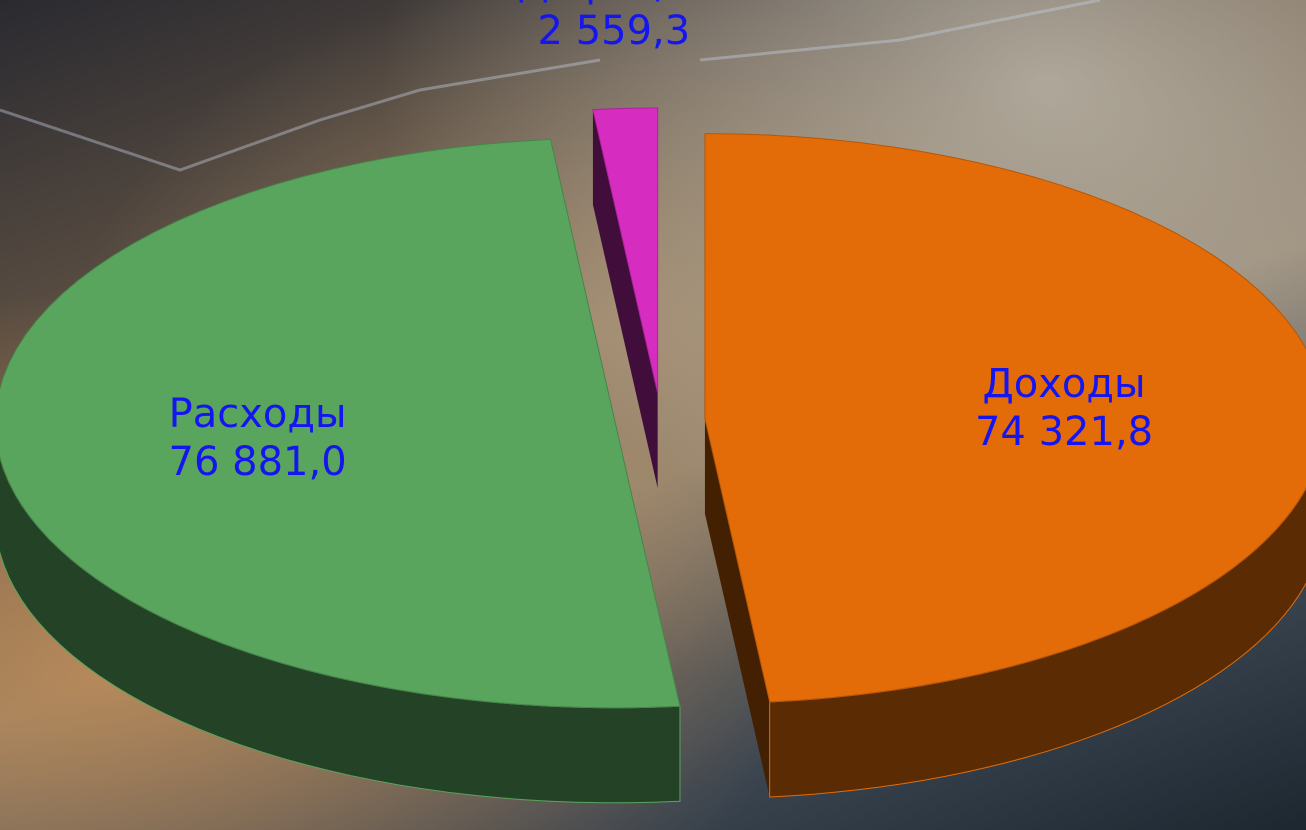 The height and width of the screenshot is (830, 1306). Describe the element at coordinates (1063, 384) in the screenshot. I see `data-label-name: Доходы` at that location.